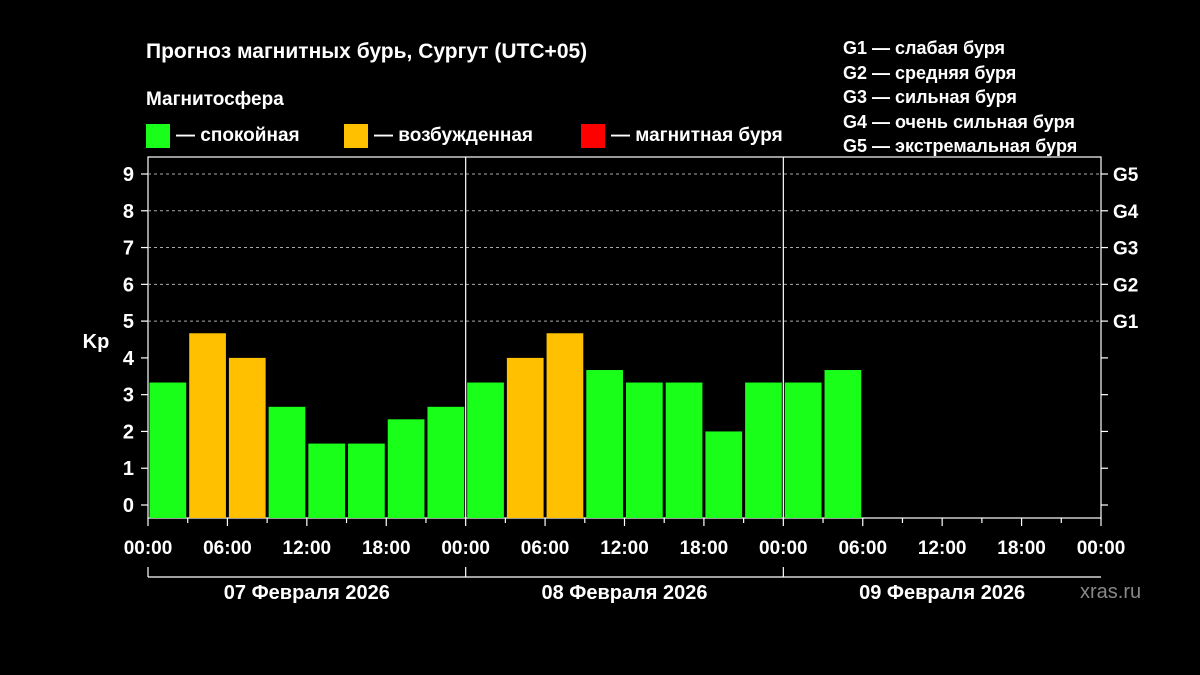  What do you see at coordinates (624, 593) in the screenshot?
I see `day-label: 08 Февраля 2026` at bounding box center [624, 593].